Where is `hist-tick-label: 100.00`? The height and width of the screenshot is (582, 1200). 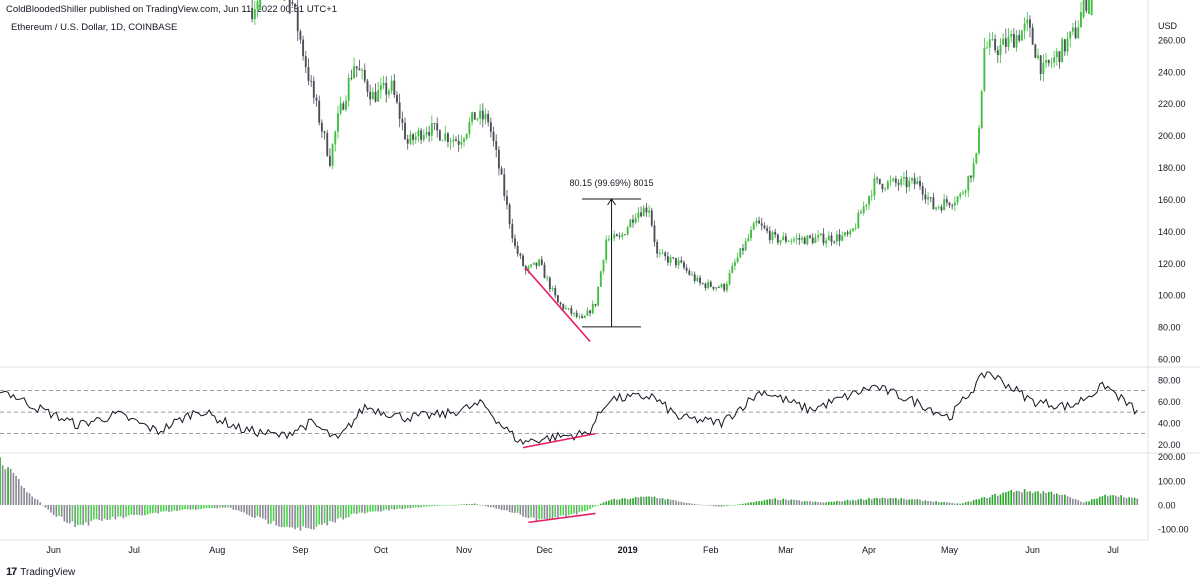
hist-tick-label: 100.00 is located at coordinates (1172, 481).